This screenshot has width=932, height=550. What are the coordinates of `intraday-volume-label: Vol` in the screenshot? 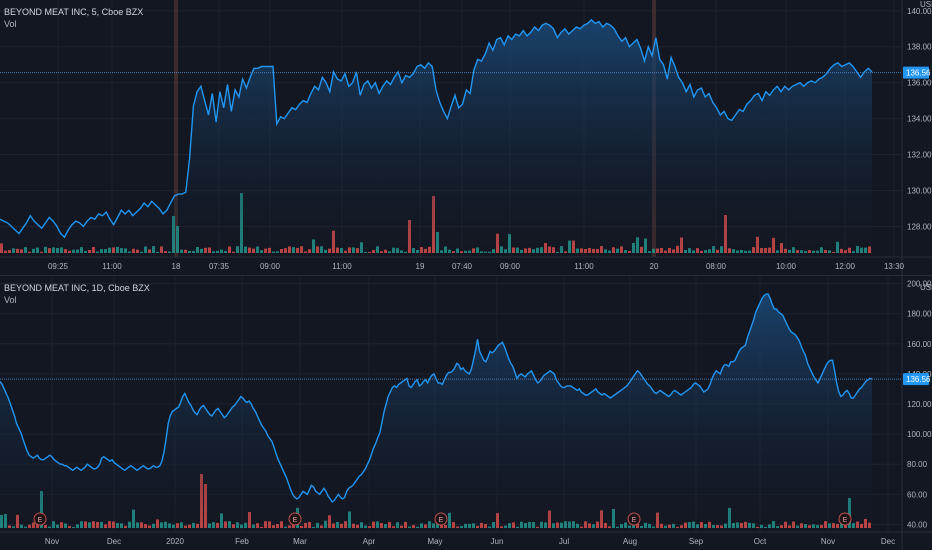 It's located at (10, 24).